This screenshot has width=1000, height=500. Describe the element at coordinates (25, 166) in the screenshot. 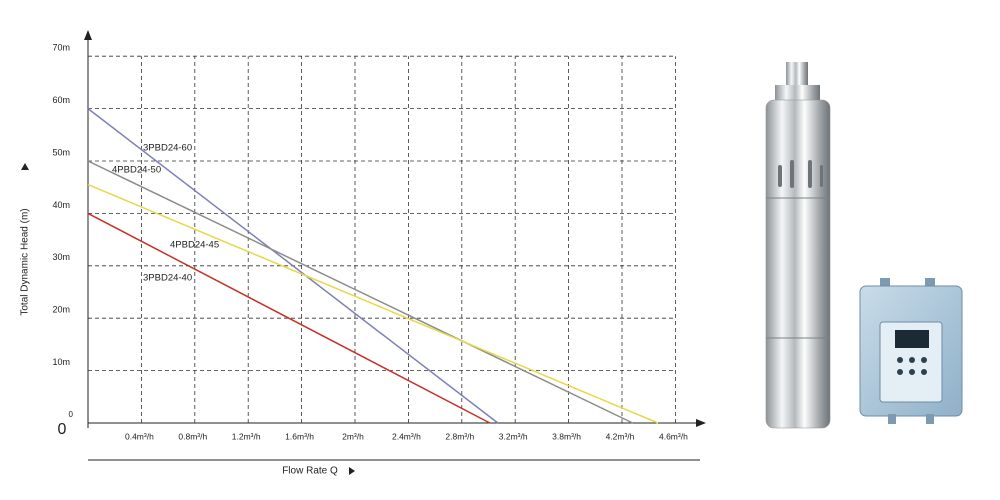

I see `y-title-arrow` at that location.